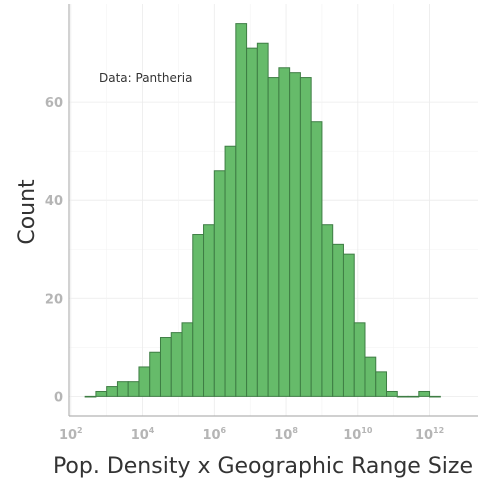 The height and width of the screenshot is (480, 480). What do you see at coordinates (358, 434) in the screenshot?
I see `x-tick-label: 10¹⁰` at bounding box center [358, 434].